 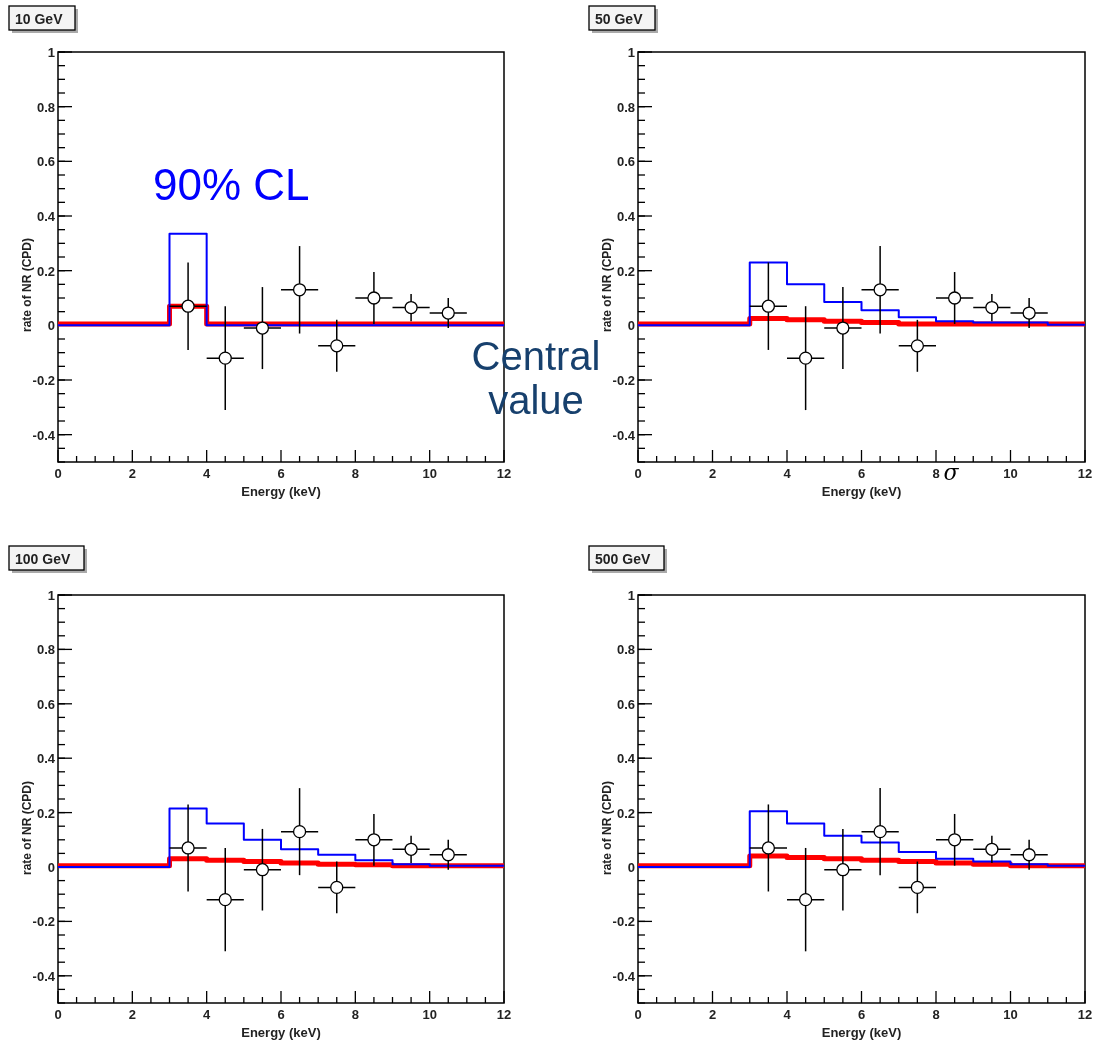 What do you see at coordinates (951, 472) in the screenshot?
I see `annotation: σ` at bounding box center [951, 472].